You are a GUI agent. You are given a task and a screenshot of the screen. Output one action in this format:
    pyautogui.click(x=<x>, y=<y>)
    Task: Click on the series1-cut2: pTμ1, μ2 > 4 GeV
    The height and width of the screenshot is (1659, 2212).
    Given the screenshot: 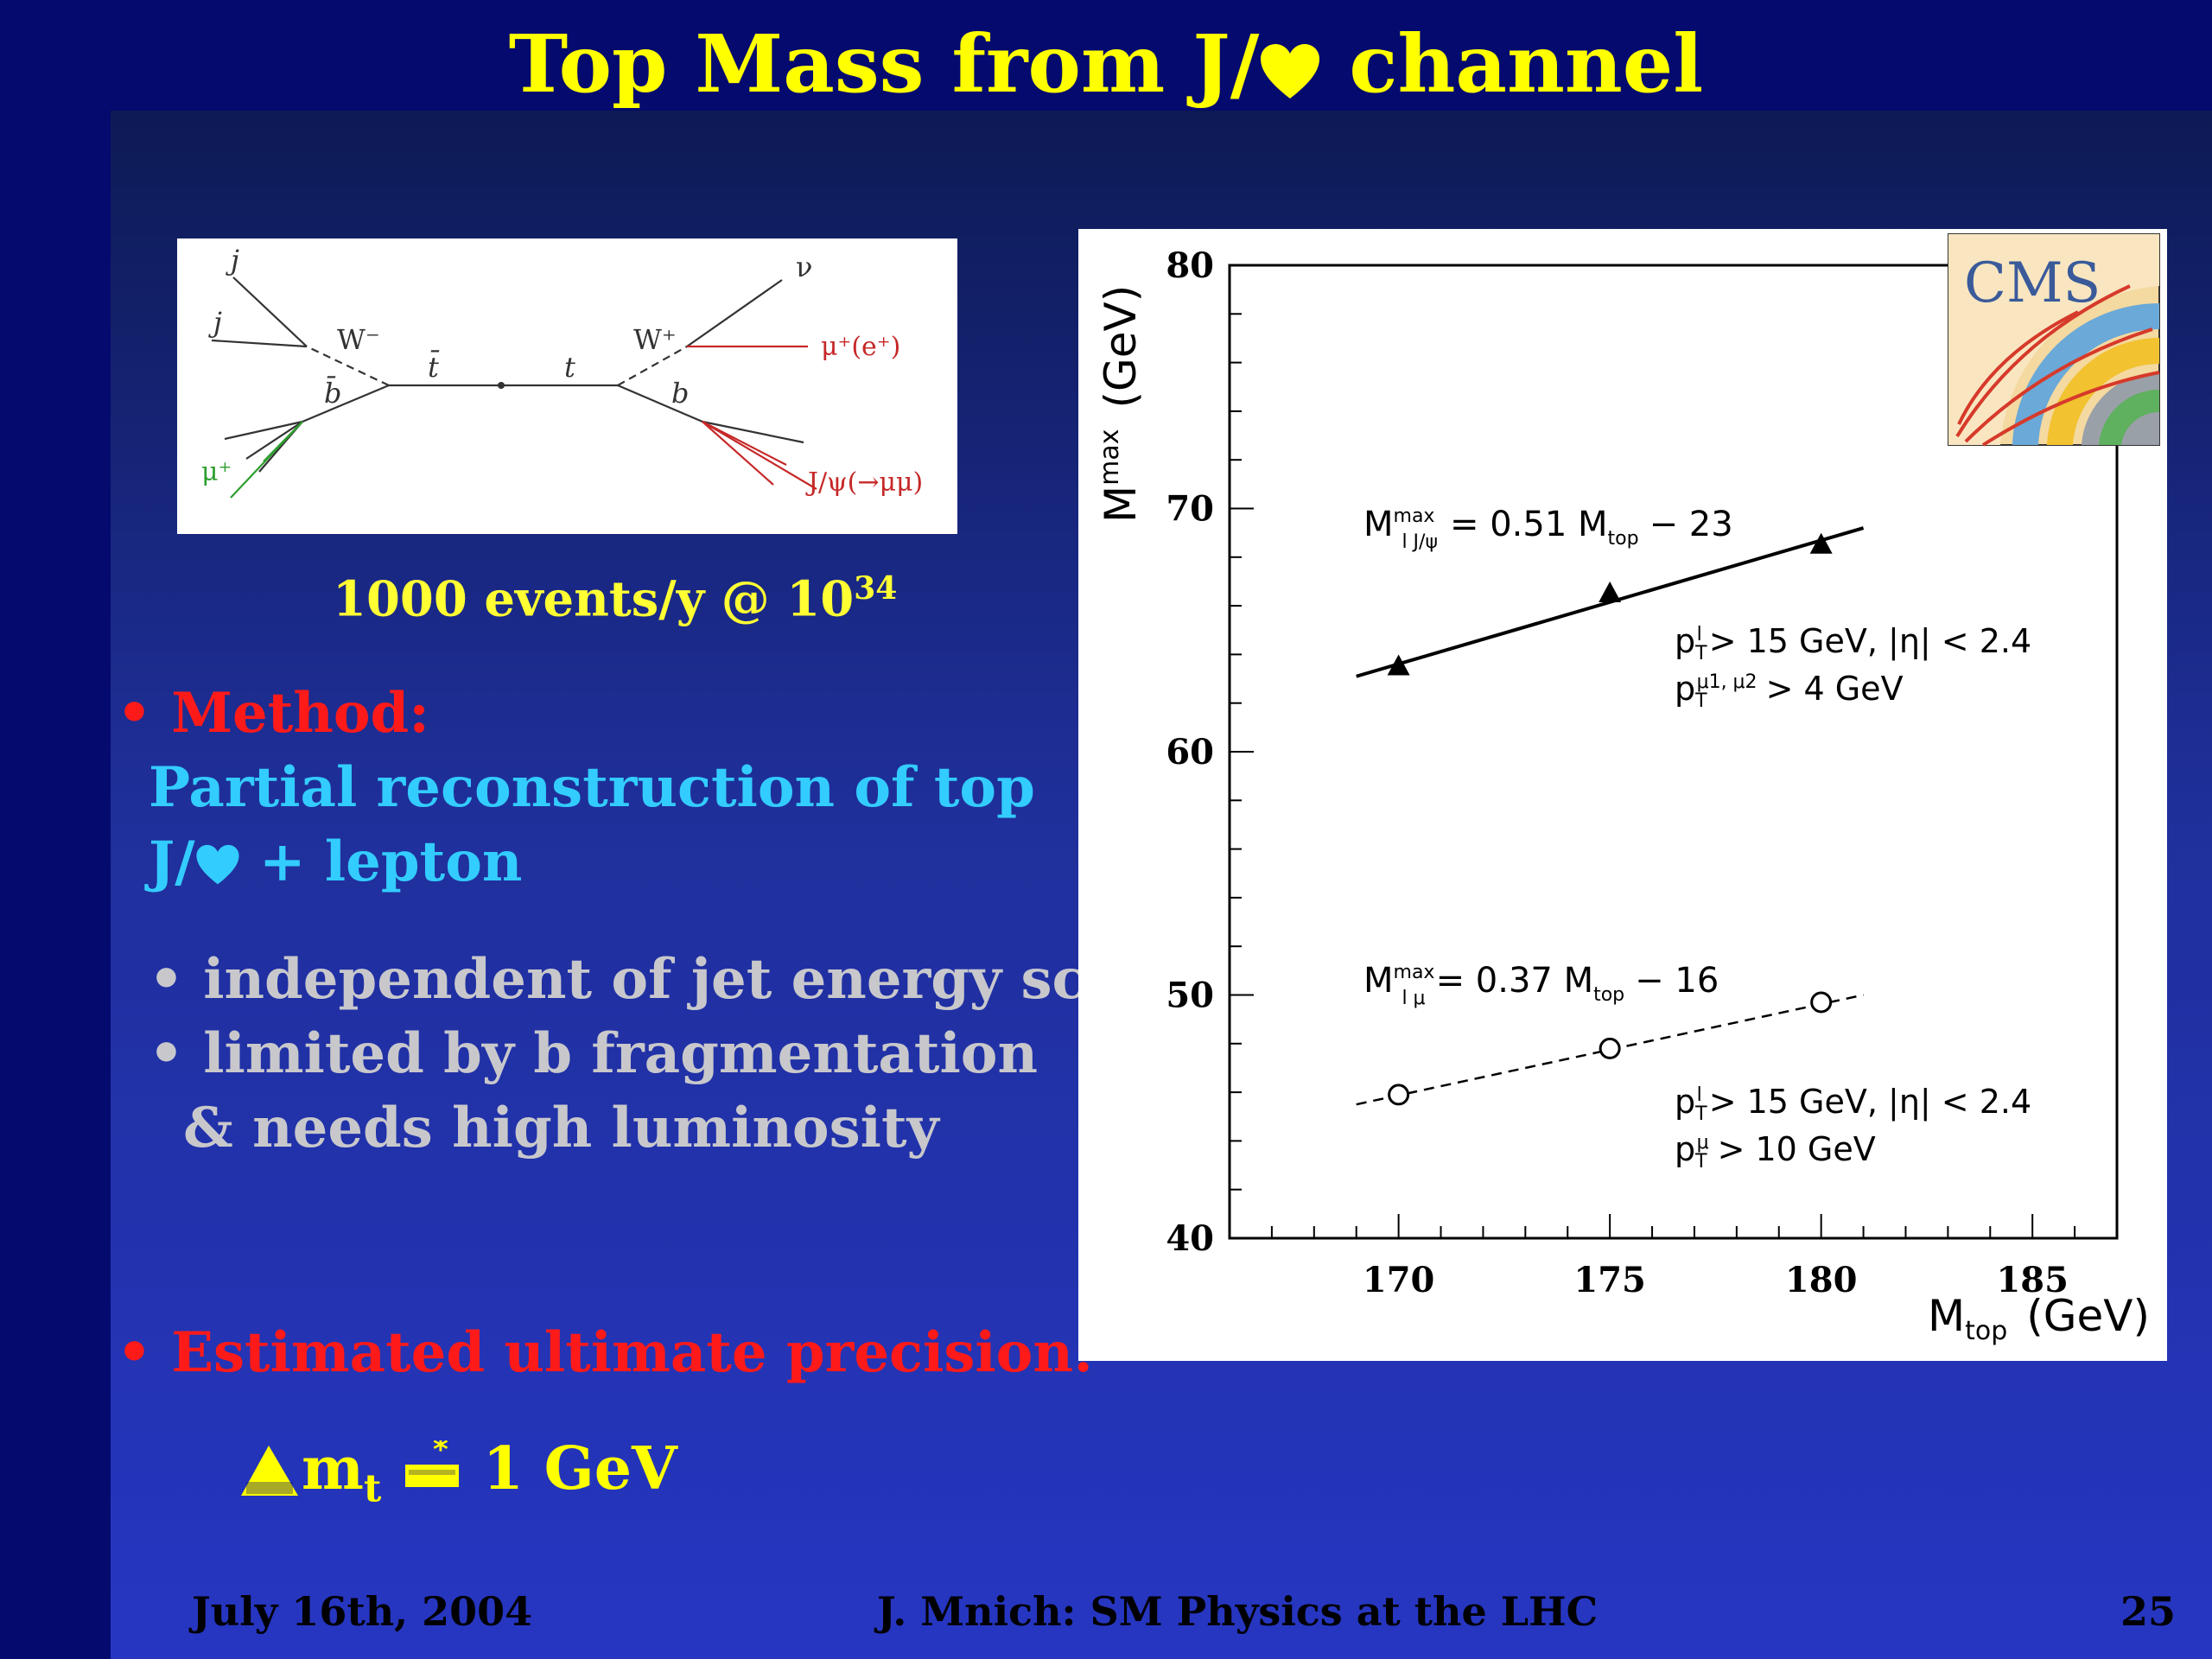 What is the action you would take?
    pyautogui.click(x=1789, y=691)
    